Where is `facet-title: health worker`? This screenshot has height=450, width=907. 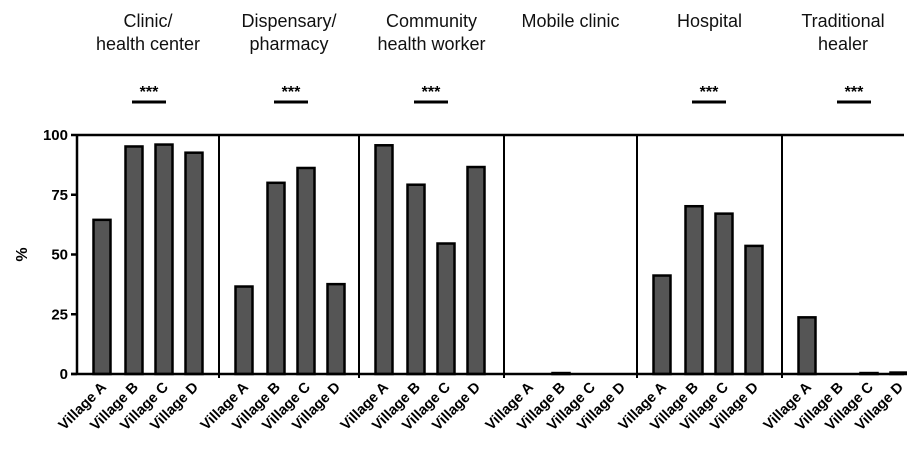
facet-title: health worker is located at coordinates (431, 44).